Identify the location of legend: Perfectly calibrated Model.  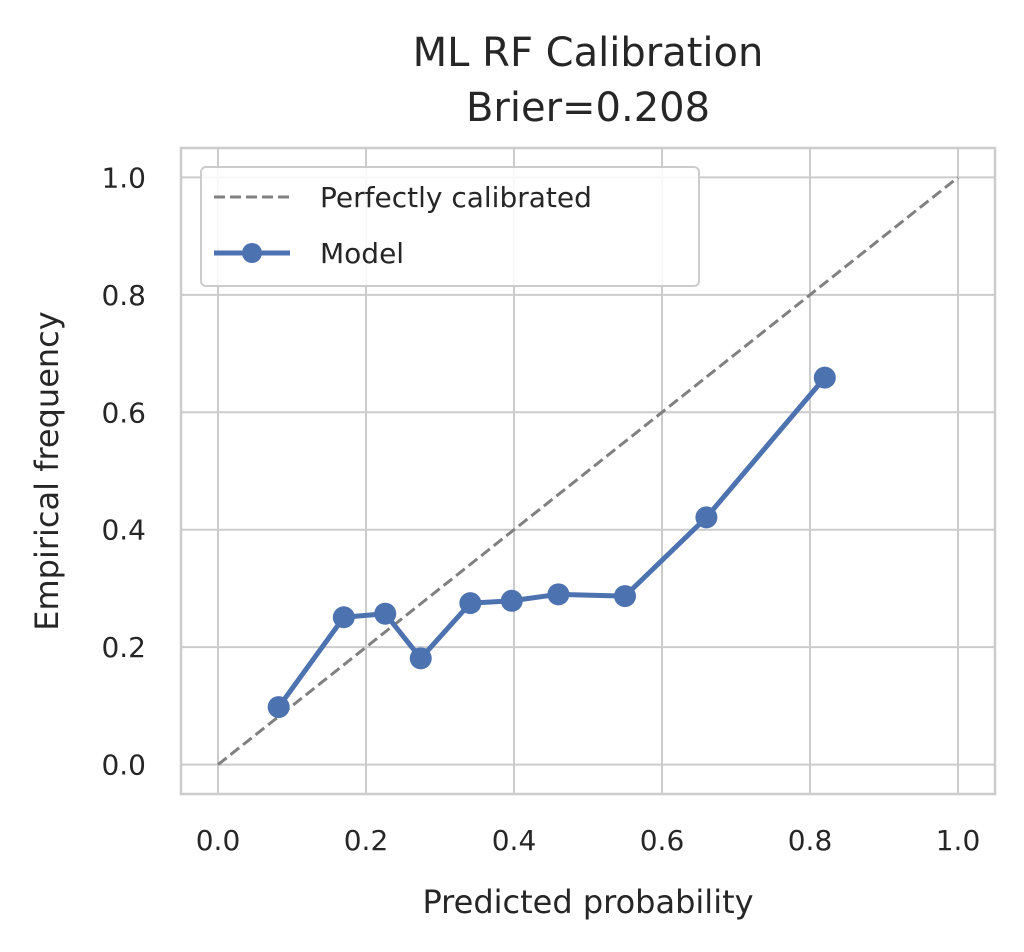
(450, 226).